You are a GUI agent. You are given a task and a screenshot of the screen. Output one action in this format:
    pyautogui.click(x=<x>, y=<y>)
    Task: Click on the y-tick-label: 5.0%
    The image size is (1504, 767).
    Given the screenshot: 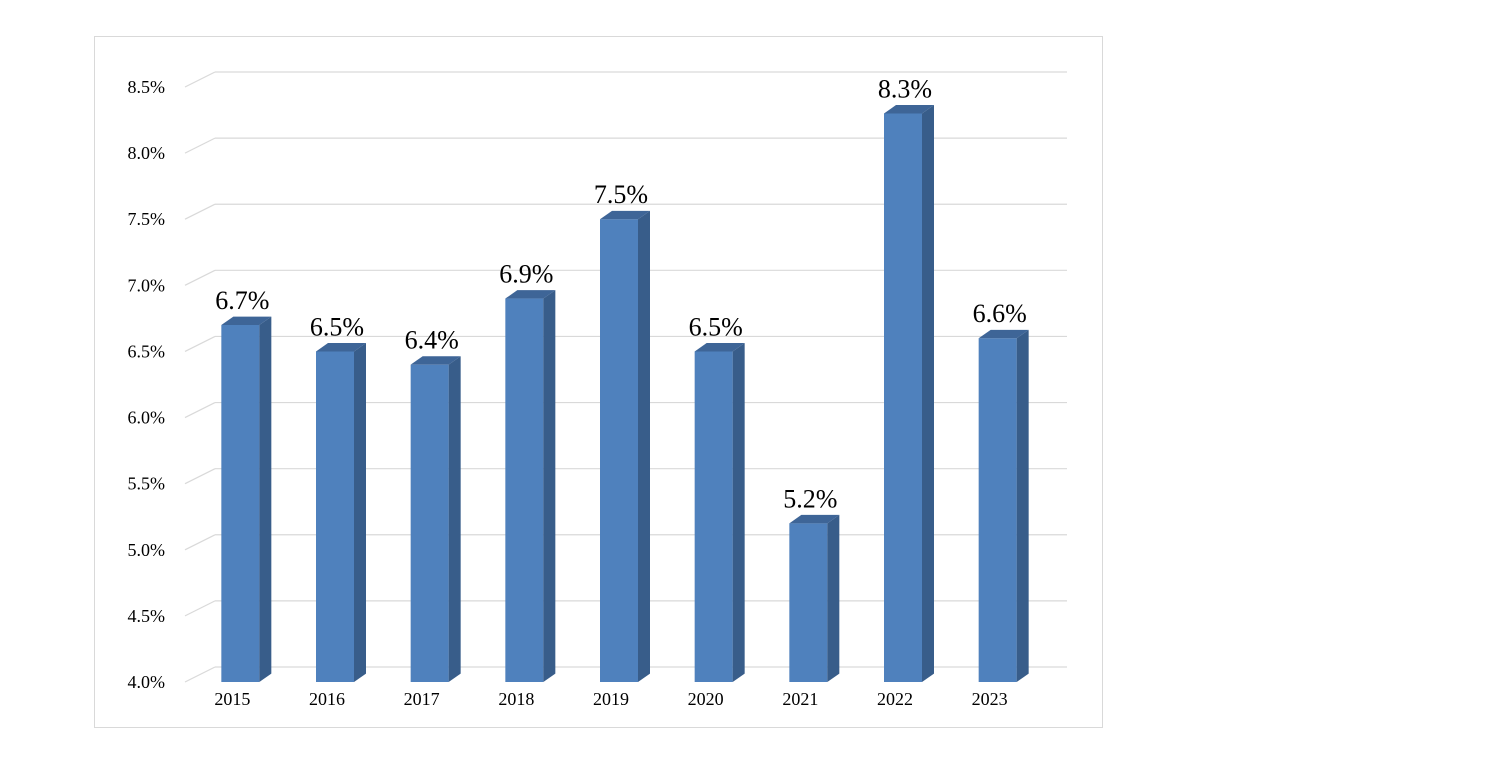 What is the action you would take?
    pyautogui.click(x=147, y=550)
    